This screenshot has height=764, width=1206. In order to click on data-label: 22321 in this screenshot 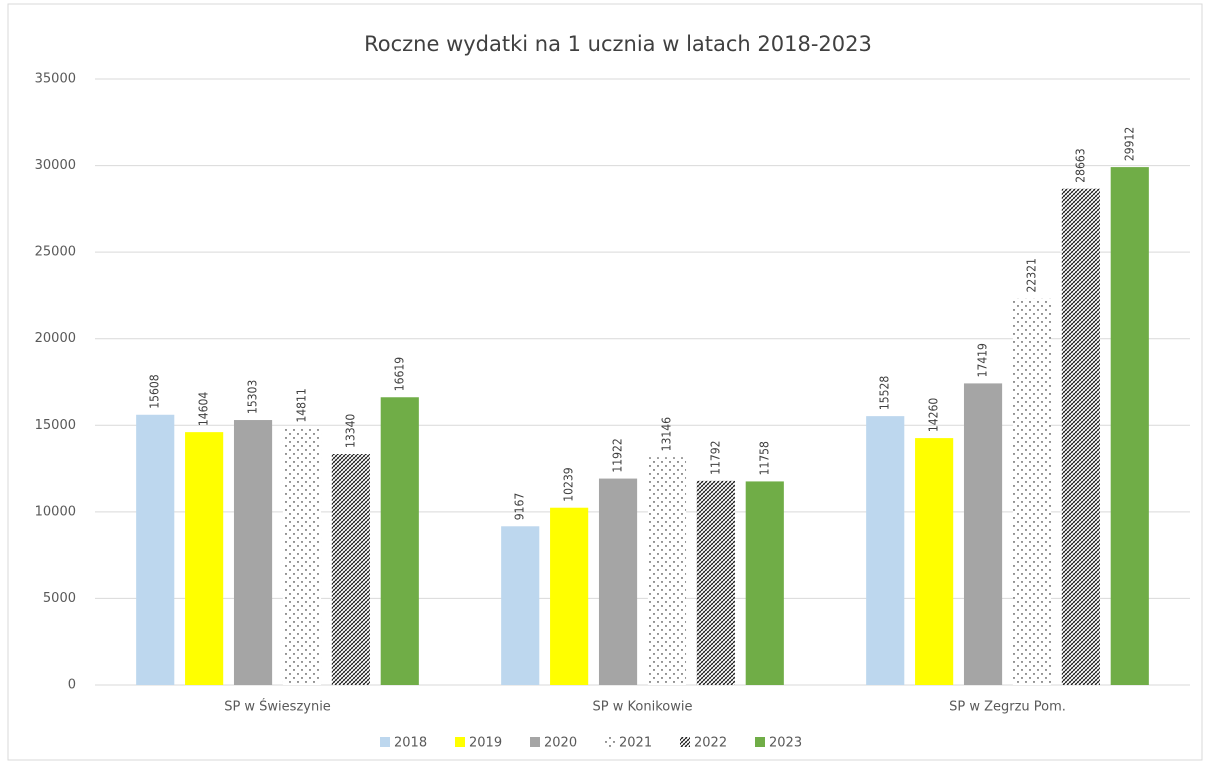, I will do `click(1031, 275)`.